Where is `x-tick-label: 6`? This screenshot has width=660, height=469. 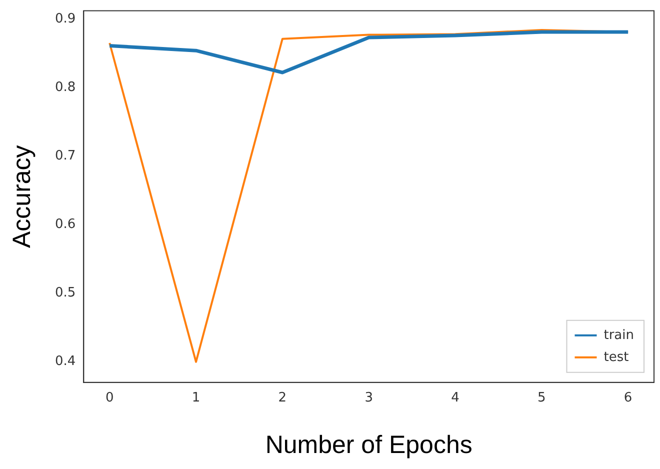 x-tick-label: 6 is located at coordinates (628, 398).